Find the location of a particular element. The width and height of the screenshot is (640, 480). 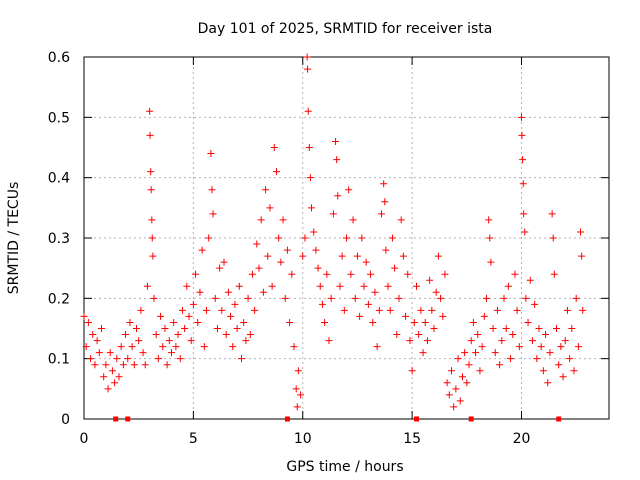

x-tick-label: 5 is located at coordinates (193, 439).